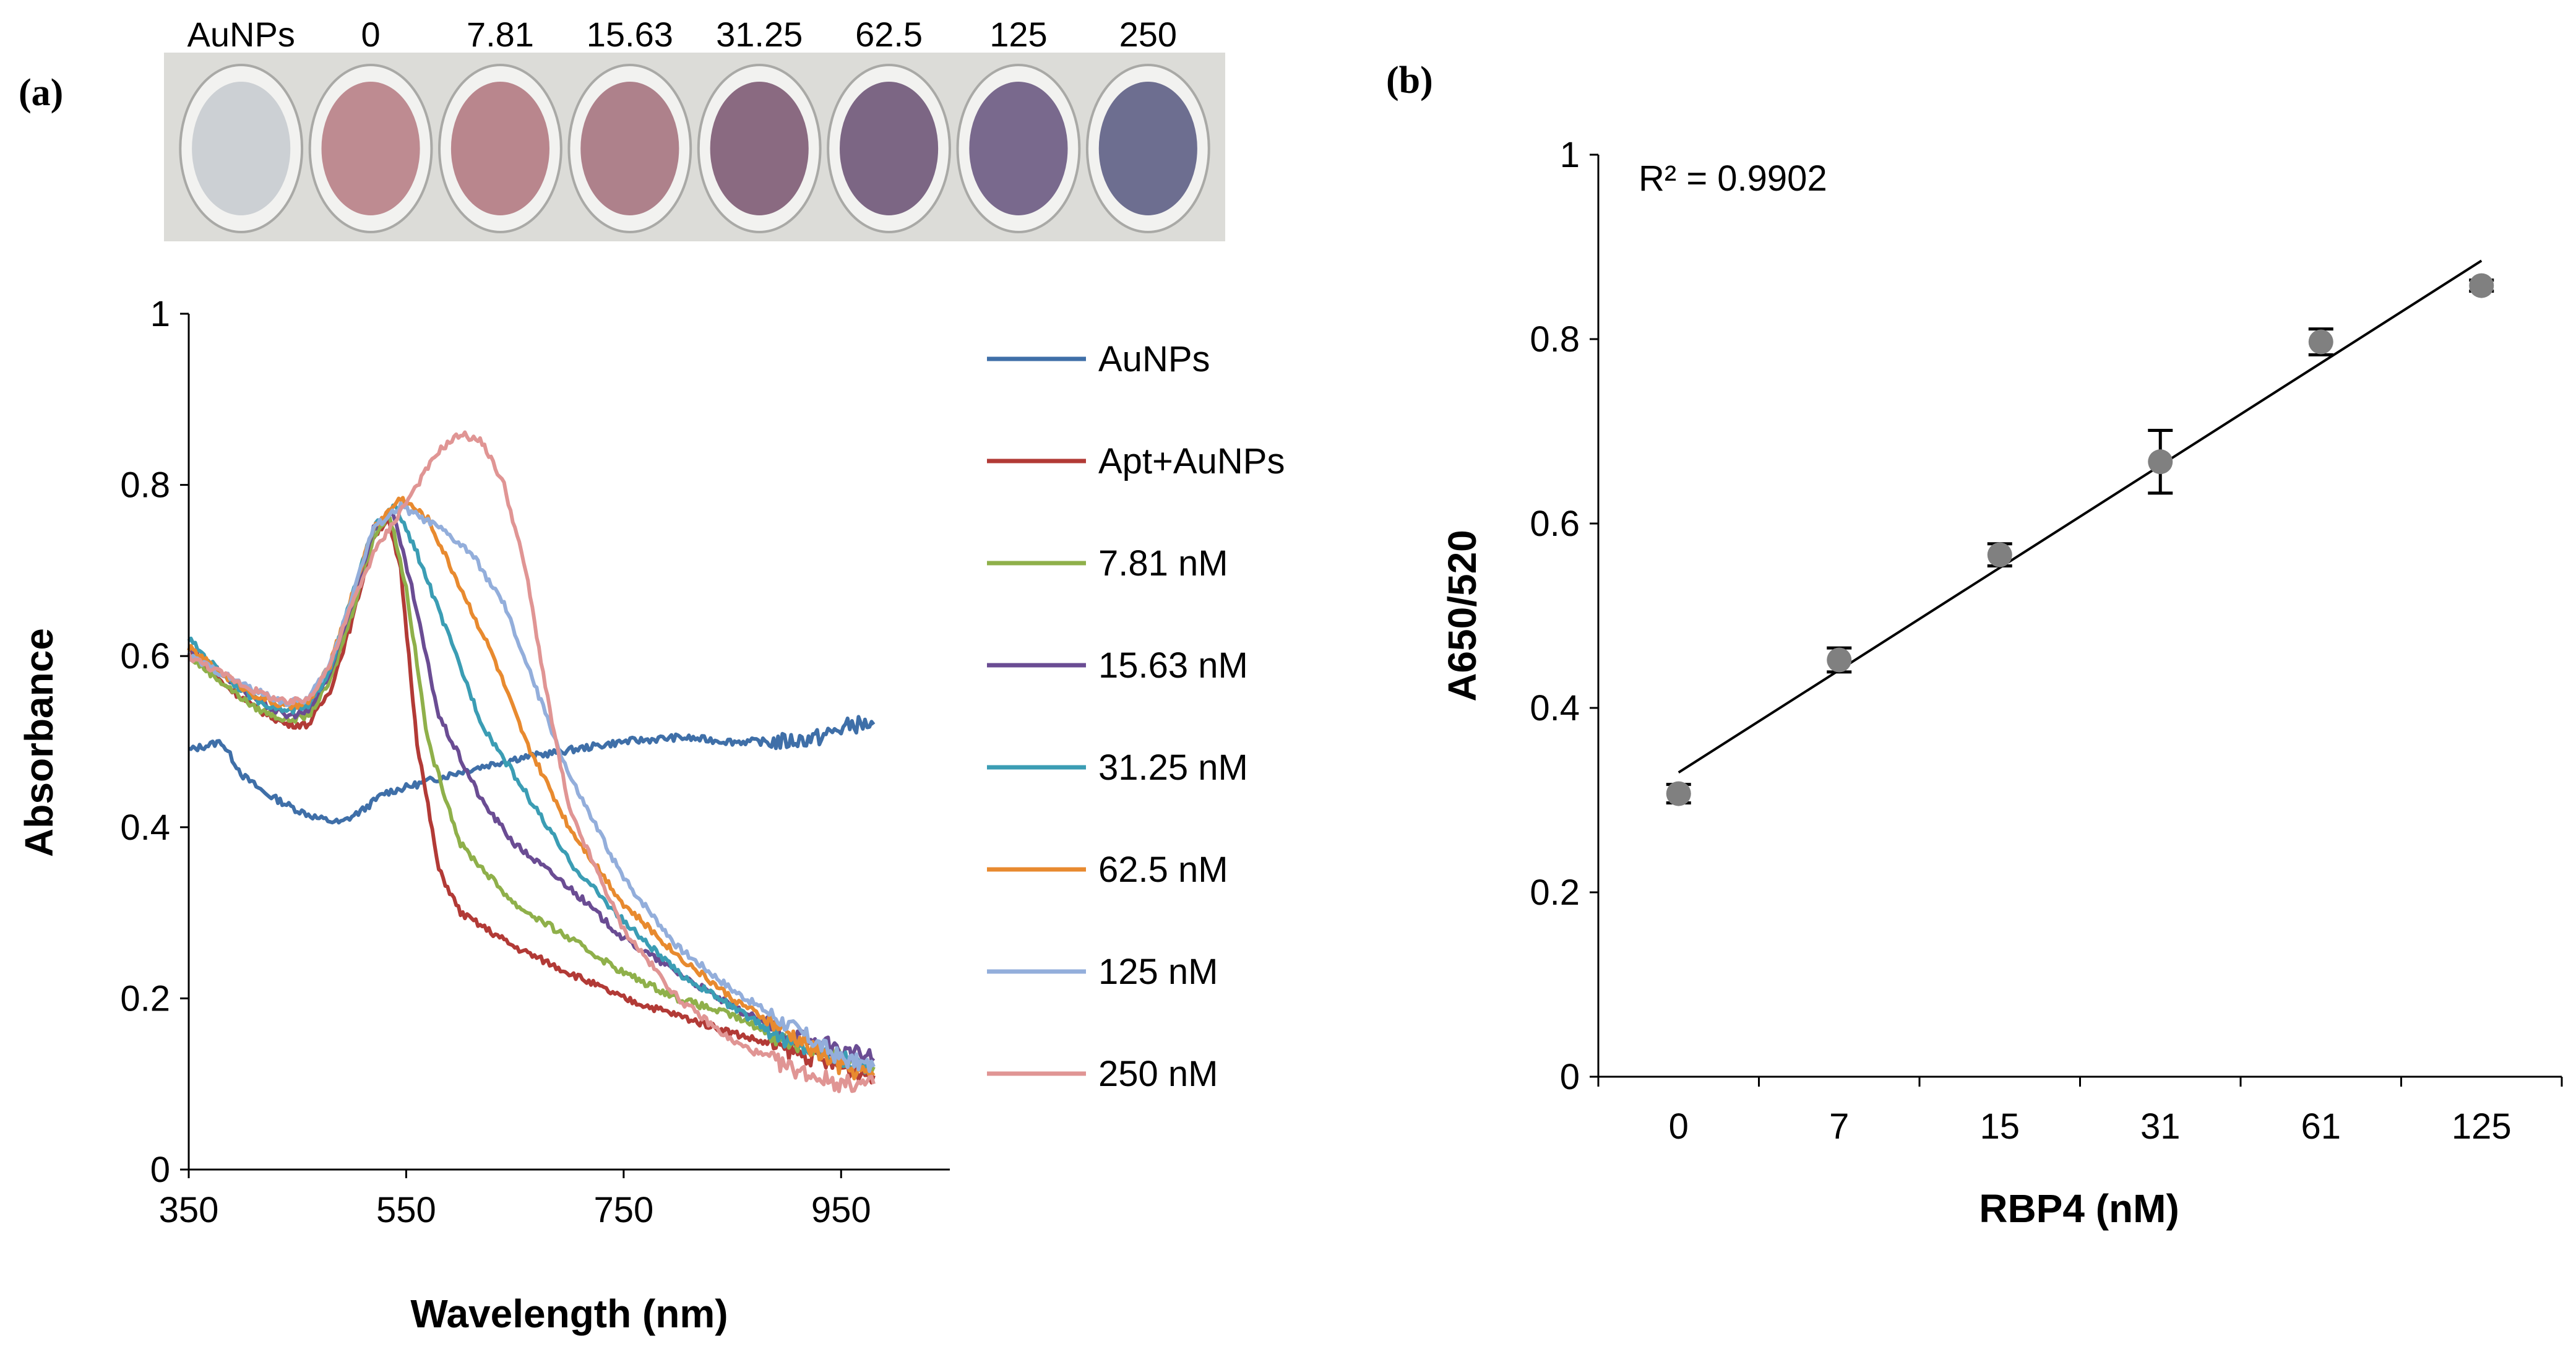 The image size is (2576, 1349). What do you see at coordinates (2080, 516) in the screenshot?
I see `b-trendline` at bounding box center [2080, 516].